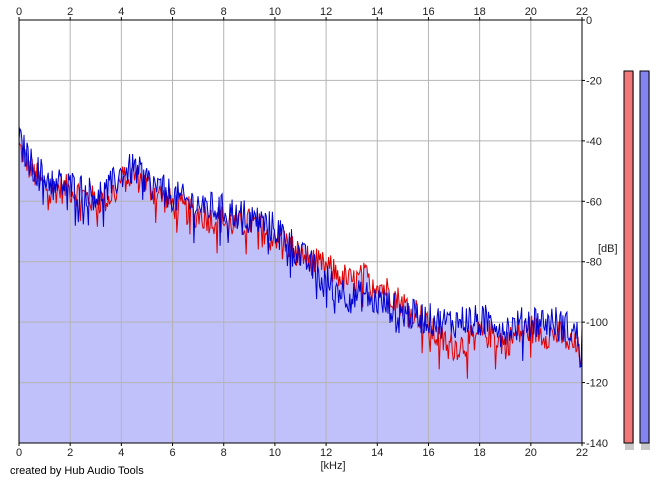 The image size is (664, 484). I want to click on x-tick-label-bottom: 10, so click(275, 453).